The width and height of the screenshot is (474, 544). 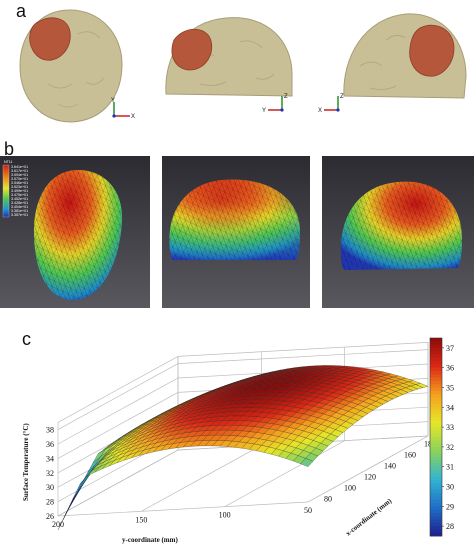 I want to click on legend-value: 3.428e+01, so click(x=19, y=203).